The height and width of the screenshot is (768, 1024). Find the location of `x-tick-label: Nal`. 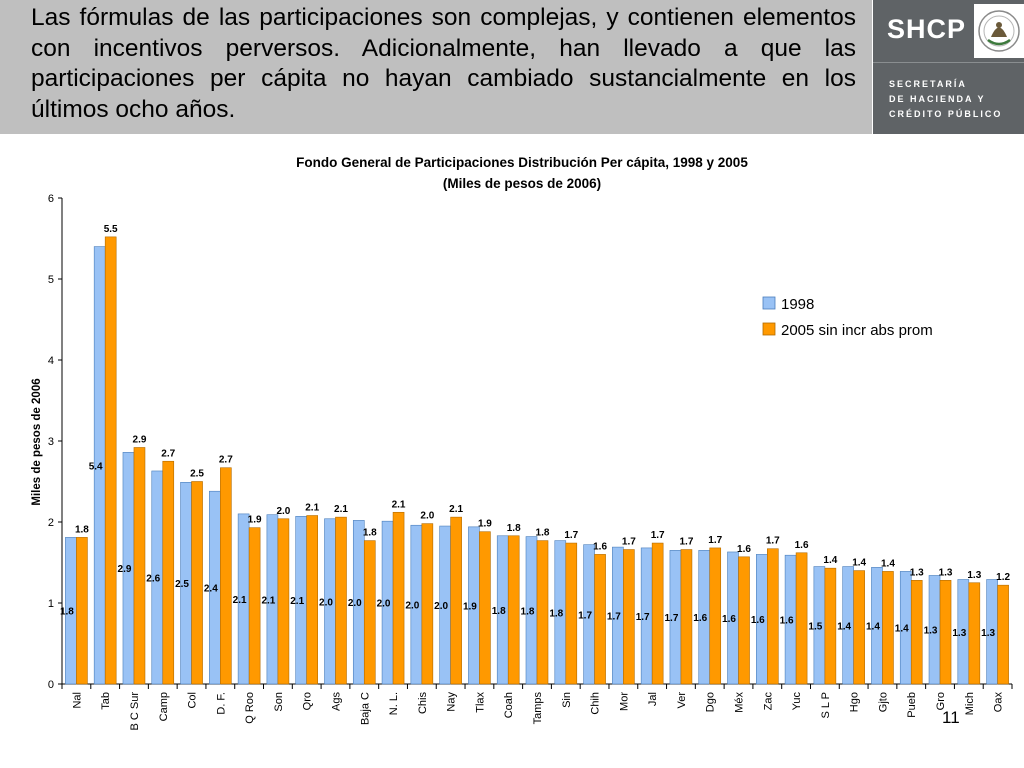

x-tick-label: Nal is located at coordinates (77, 700).